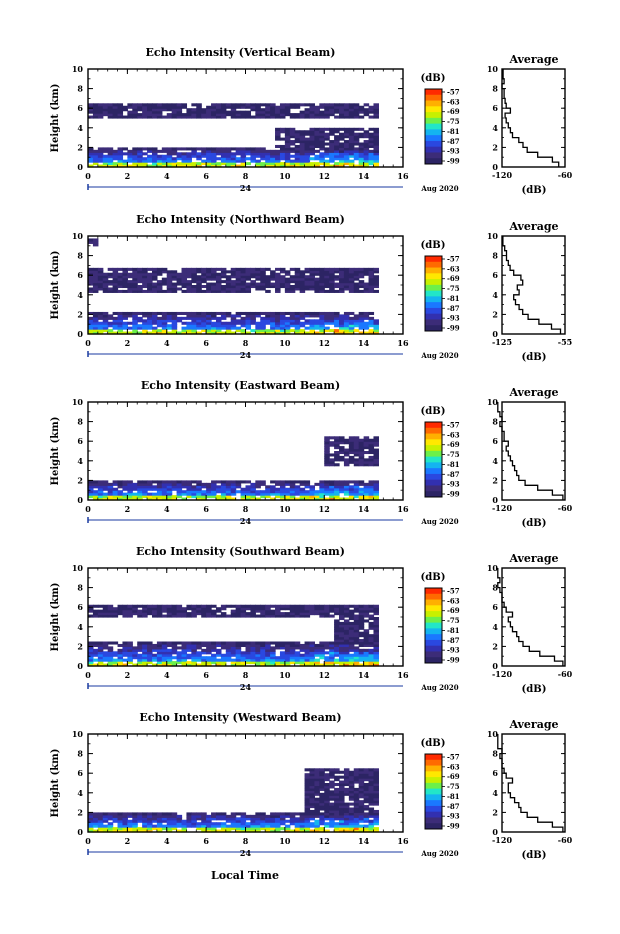  Describe the element at coordinates (240, 219) in the screenshot. I see `panel-title: Echo Intensity (Northward Beam)` at that location.